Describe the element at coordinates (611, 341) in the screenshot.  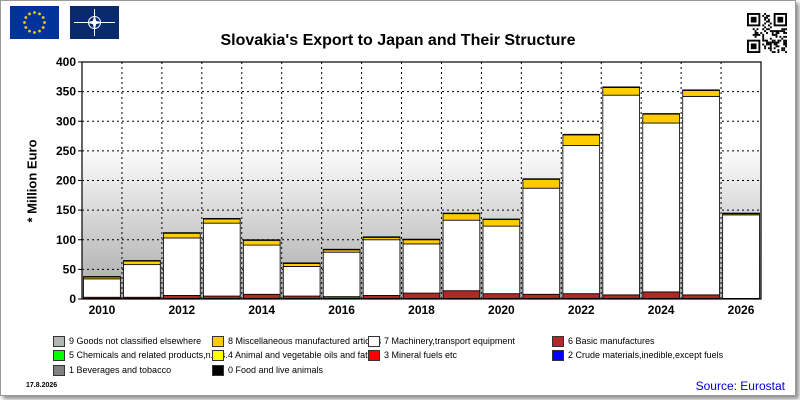
I see `legend-label: 6 Basic manufactures` at that location.